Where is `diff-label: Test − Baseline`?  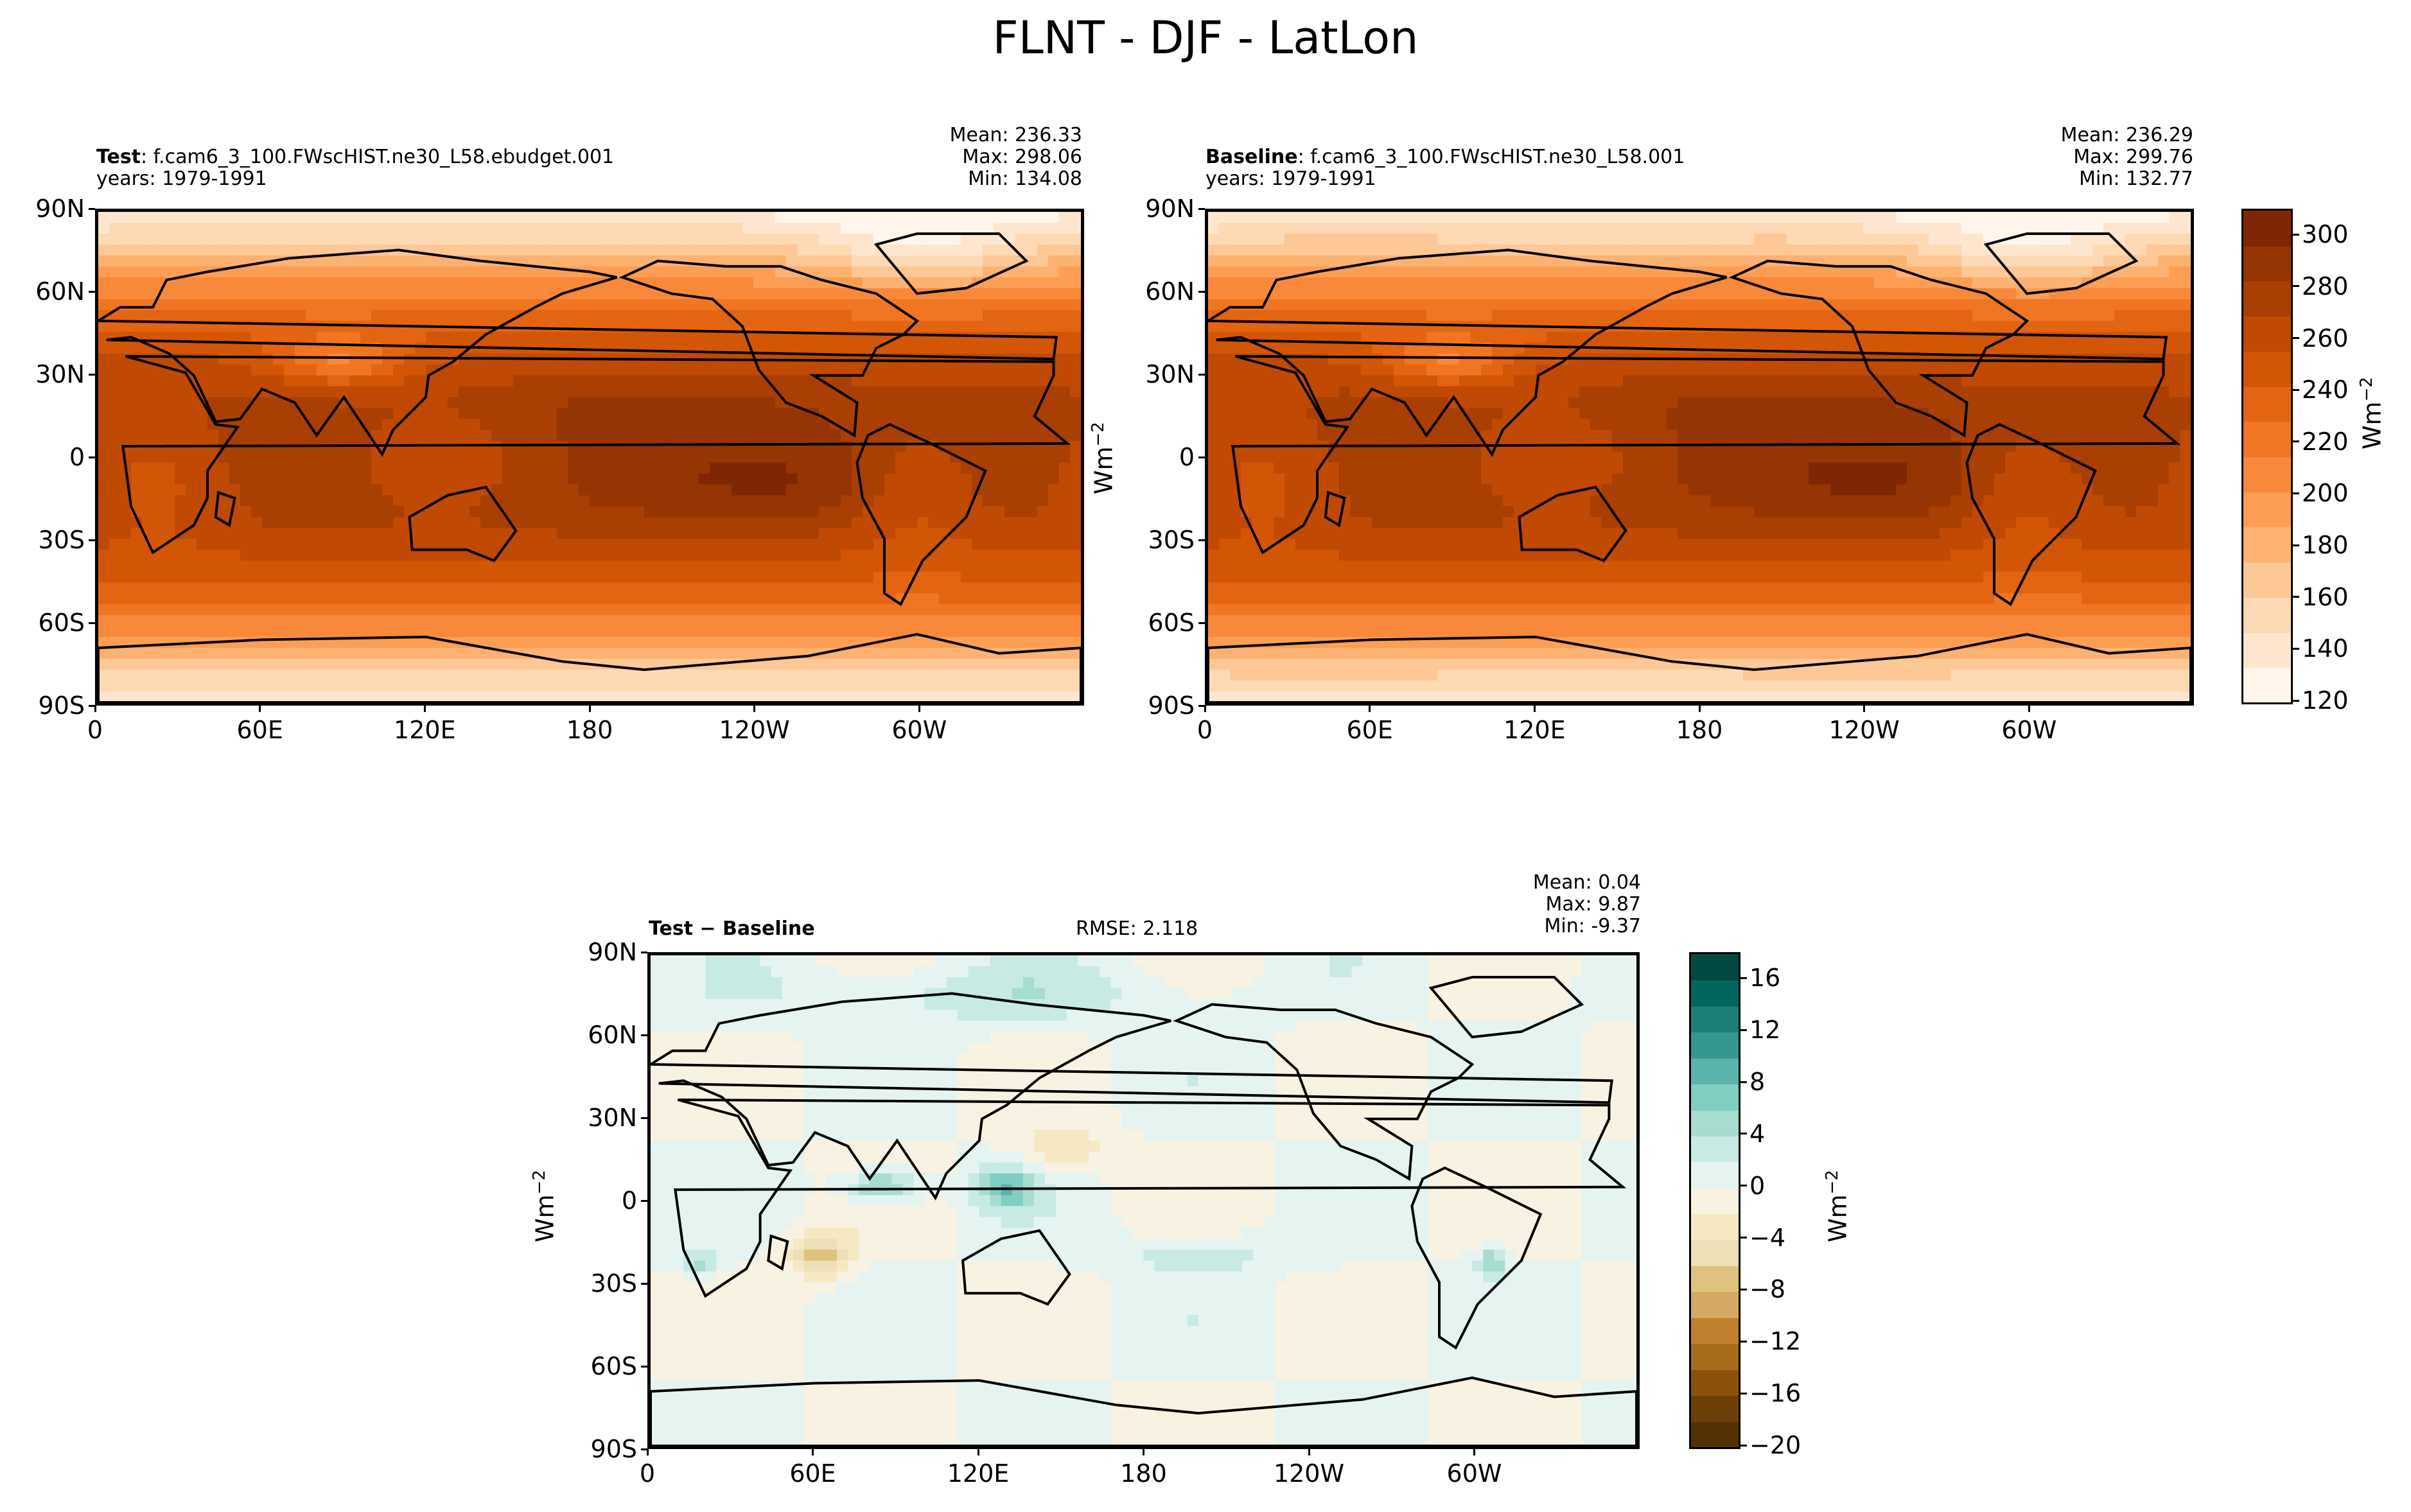 diff-label: Test − Baseline is located at coordinates (732, 928).